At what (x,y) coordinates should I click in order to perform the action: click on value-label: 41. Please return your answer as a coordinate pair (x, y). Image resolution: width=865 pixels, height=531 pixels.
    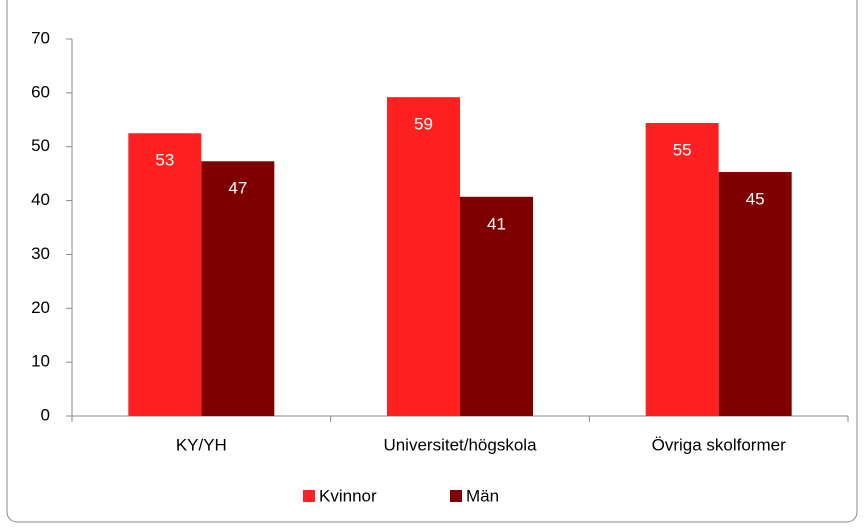
    Looking at the image, I should click on (496, 223).